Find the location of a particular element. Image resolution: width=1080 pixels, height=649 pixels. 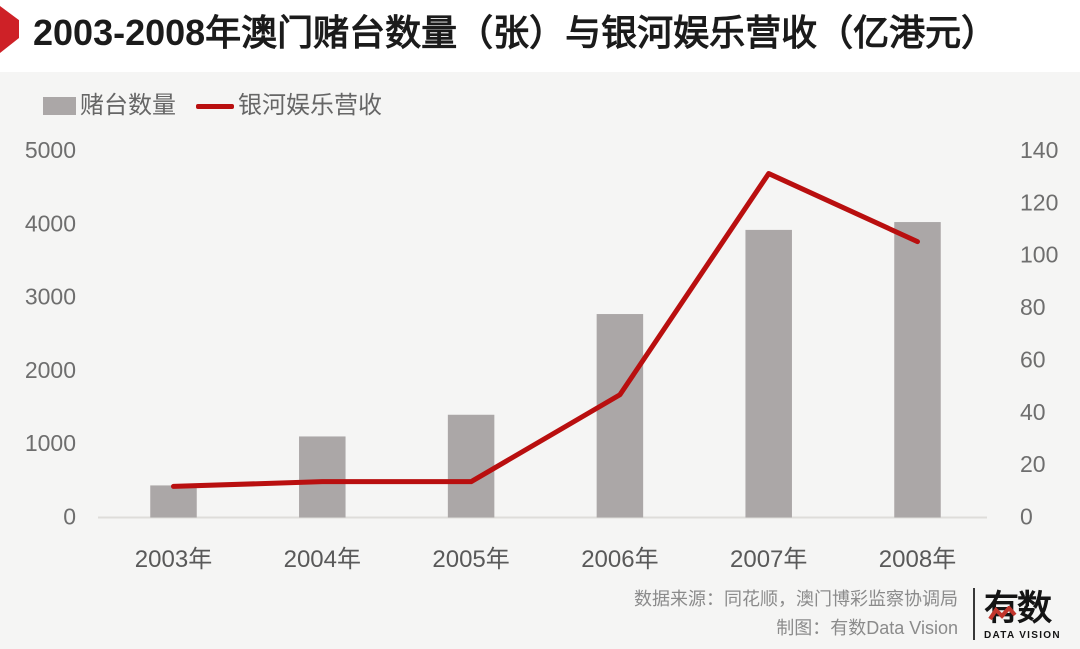

bar-2008年 is located at coordinates (917, 370).